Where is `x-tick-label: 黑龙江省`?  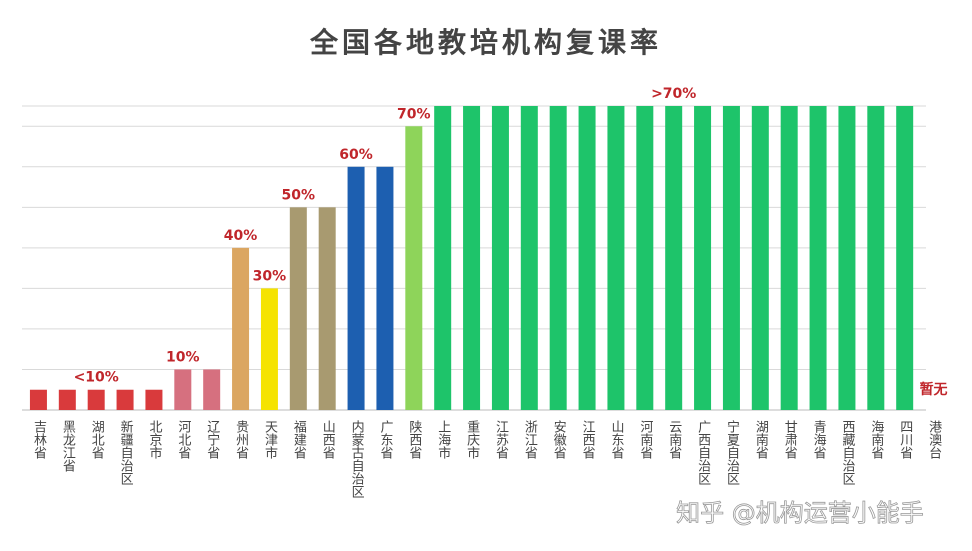 x-tick-label: 黑龙江省 is located at coordinates (68, 446).